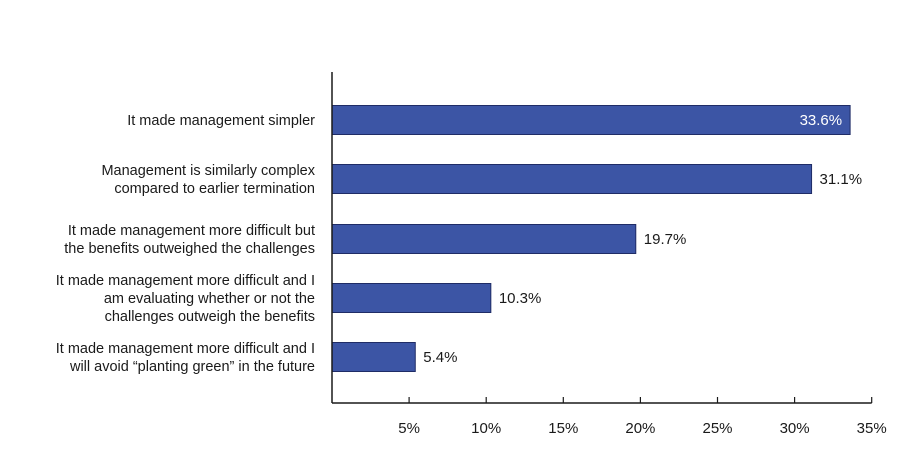 Image resolution: width=897 pixels, height=458 pixels. I want to click on data-label: 33.6%, so click(821, 120).